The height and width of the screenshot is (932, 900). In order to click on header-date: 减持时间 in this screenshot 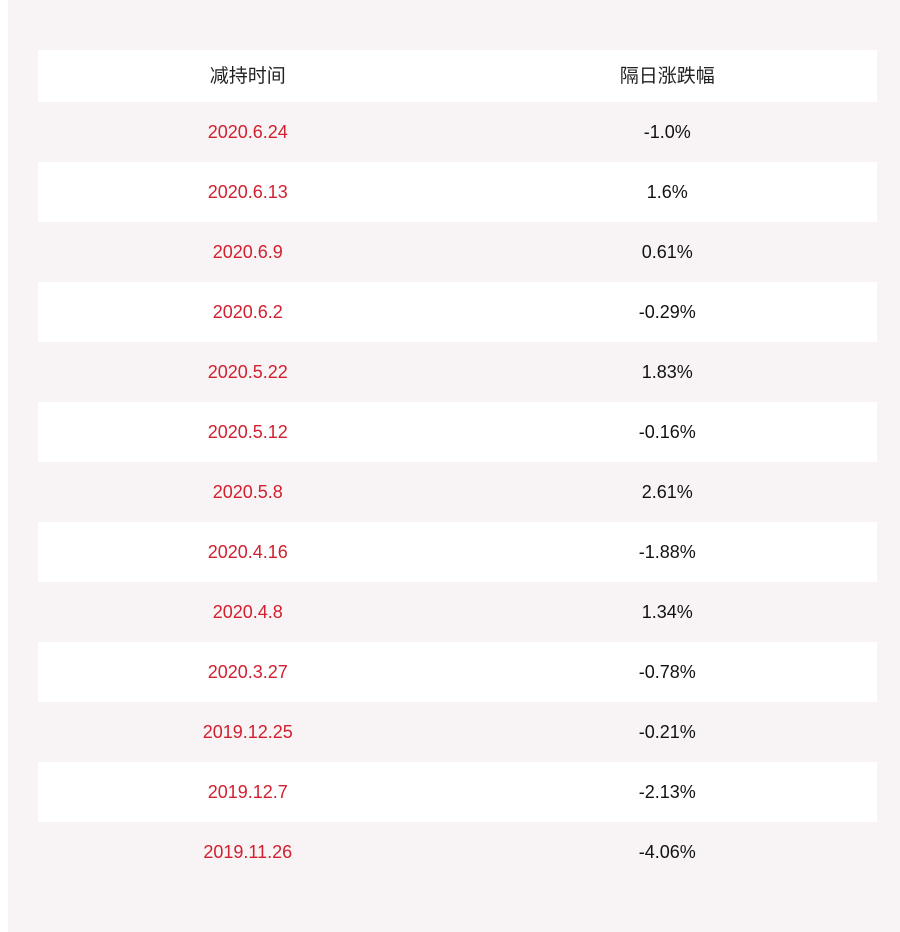, I will do `click(247, 76)`.